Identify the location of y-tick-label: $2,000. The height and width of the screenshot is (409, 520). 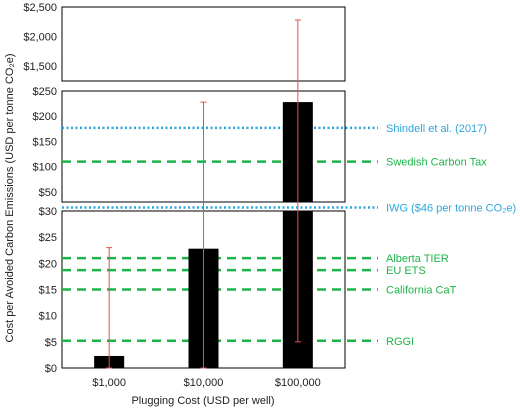
(40, 38).